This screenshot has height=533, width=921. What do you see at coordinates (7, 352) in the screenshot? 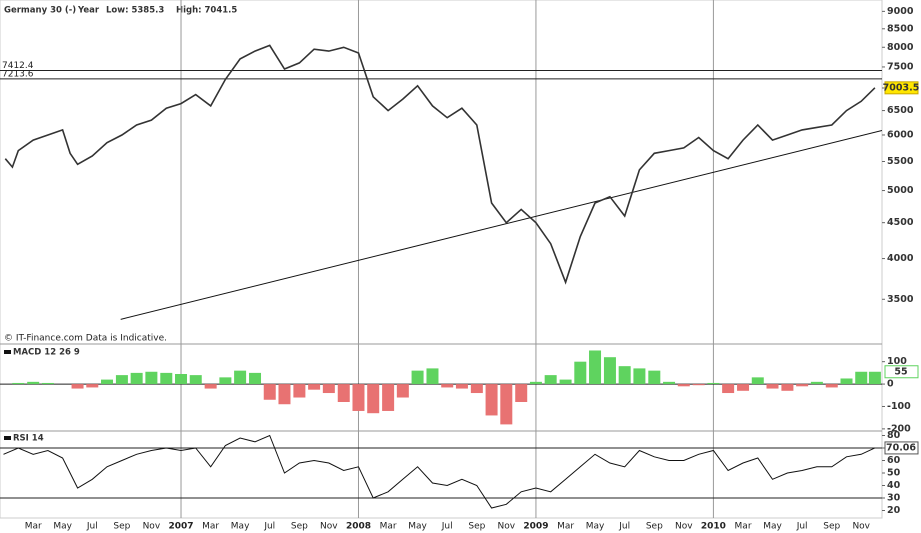
I see `panel-icon` at bounding box center [7, 352].